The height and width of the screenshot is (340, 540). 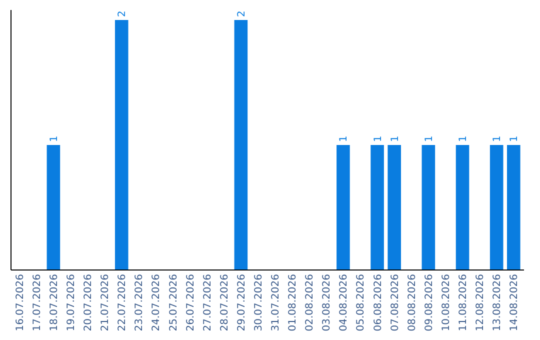 What do you see at coordinates (480, 303) in the screenshot?
I see `x-tick-label: 12.08.2026` at bounding box center [480, 303].